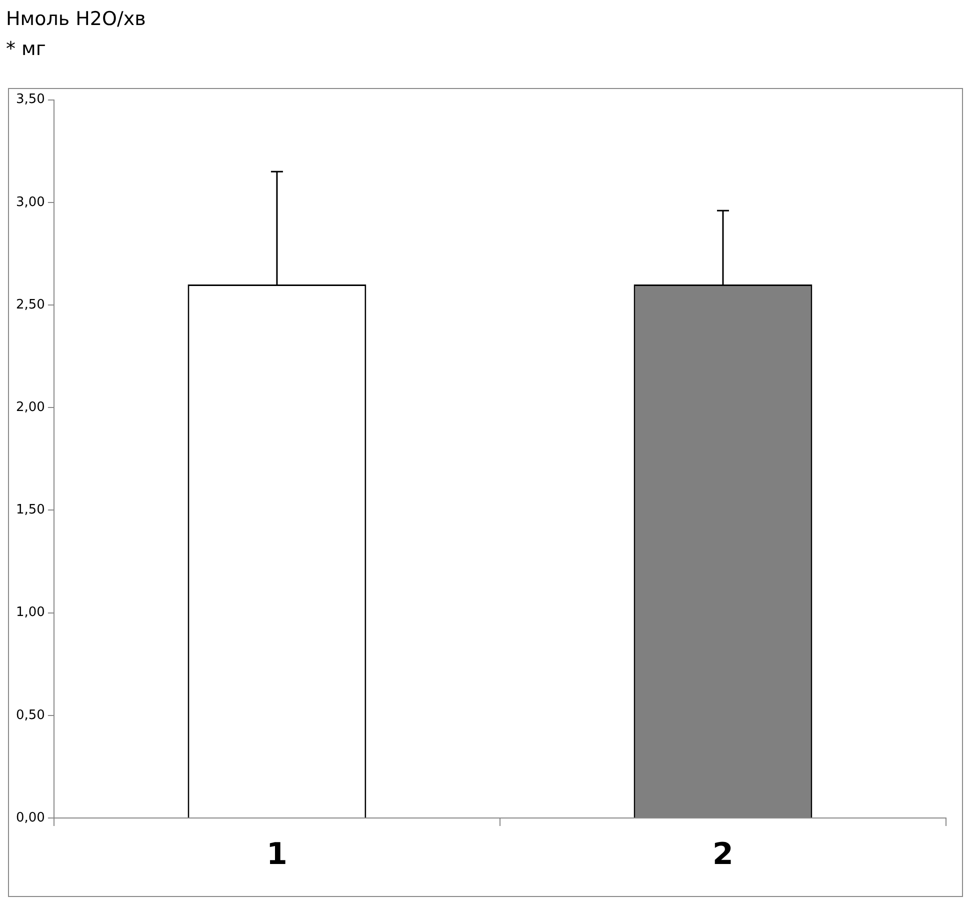  Describe the element at coordinates (30, 304) in the screenshot. I see `y-tick-label: 2,50` at that location.